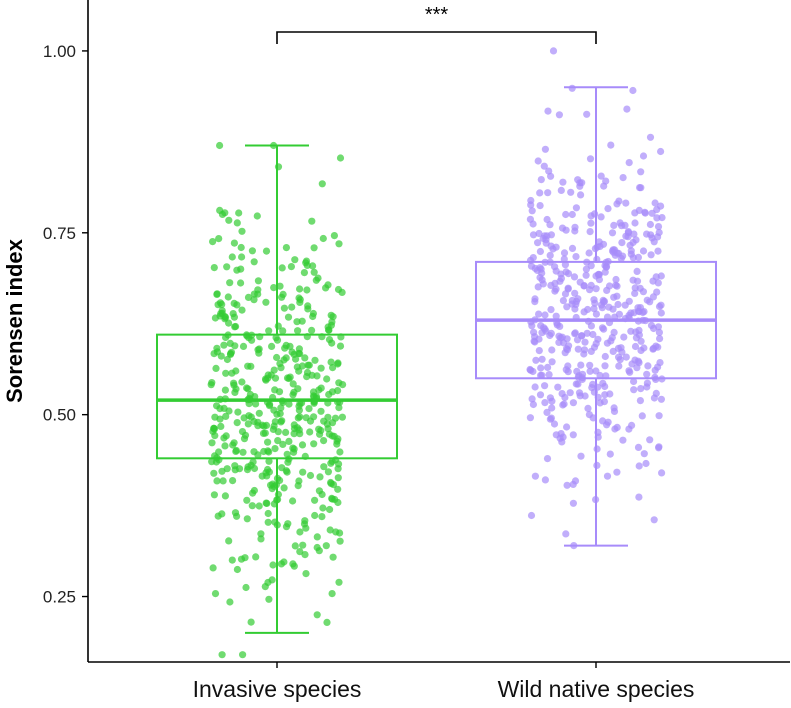 The width and height of the screenshot is (791, 708). I want to click on iqr-box, so click(277, 396).